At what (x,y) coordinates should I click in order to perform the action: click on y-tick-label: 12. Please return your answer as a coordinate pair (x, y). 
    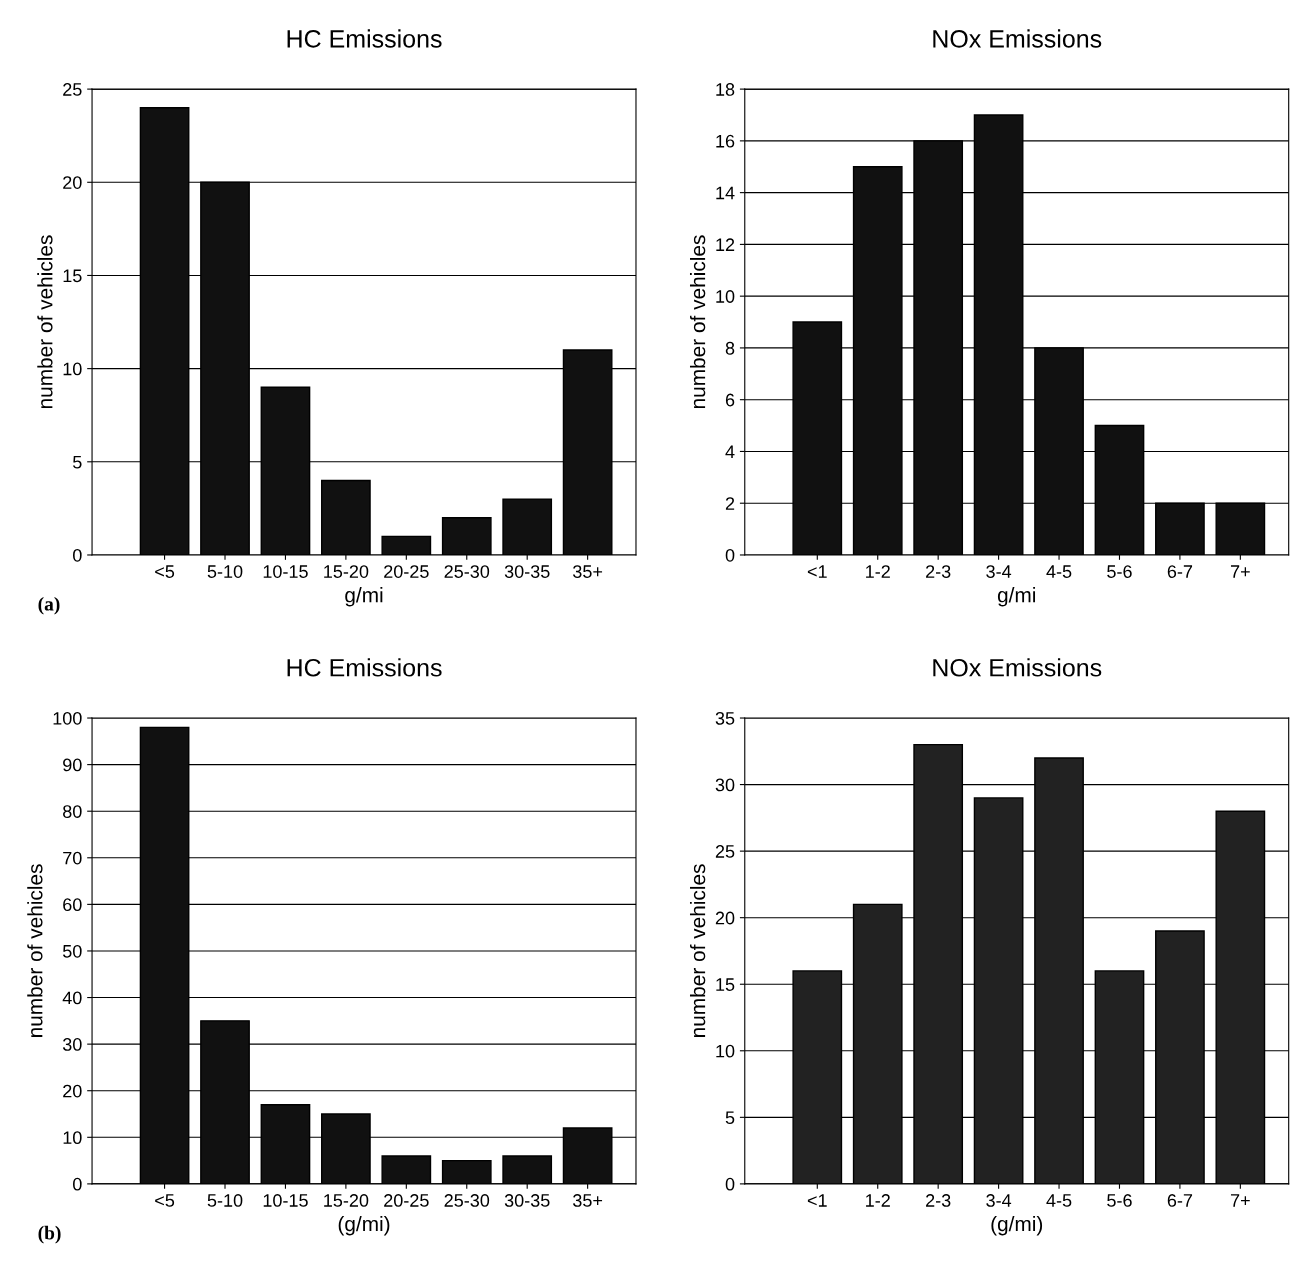
    Looking at the image, I should click on (725, 244).